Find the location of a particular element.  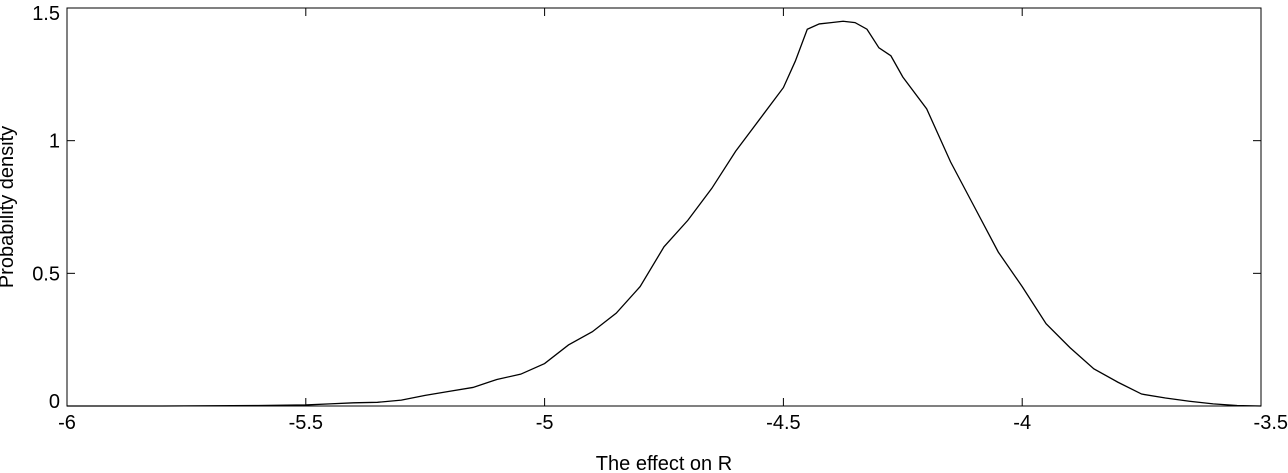

x-tick-label: -4.5 is located at coordinates (783, 423).